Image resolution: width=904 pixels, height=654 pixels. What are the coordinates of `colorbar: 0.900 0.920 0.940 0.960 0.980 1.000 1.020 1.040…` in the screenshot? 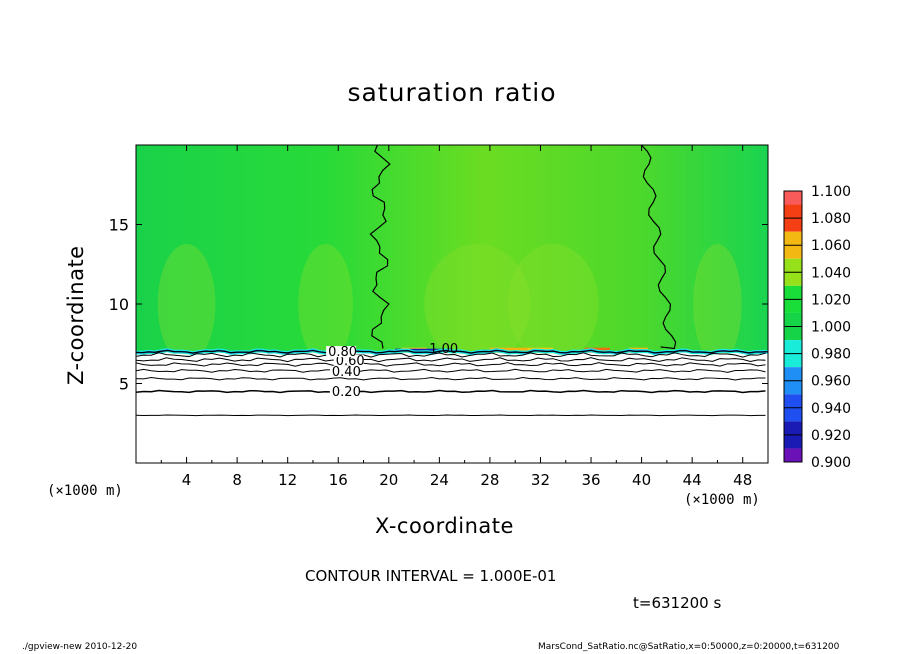 It's located at (817, 327).